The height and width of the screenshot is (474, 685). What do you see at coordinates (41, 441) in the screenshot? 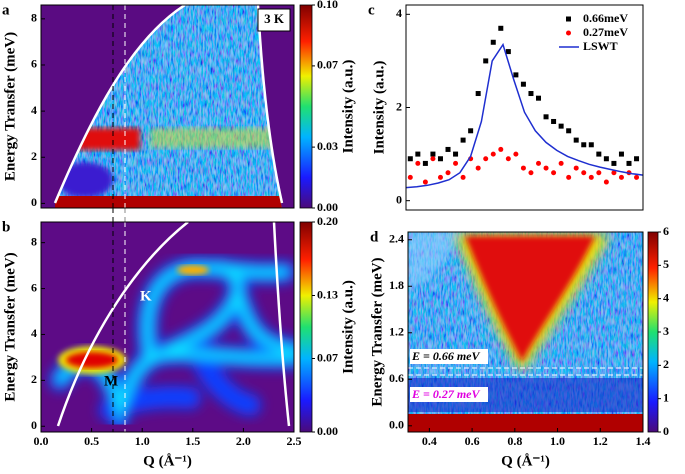
I see `x-tick-label: 0.0` at bounding box center [41, 441].